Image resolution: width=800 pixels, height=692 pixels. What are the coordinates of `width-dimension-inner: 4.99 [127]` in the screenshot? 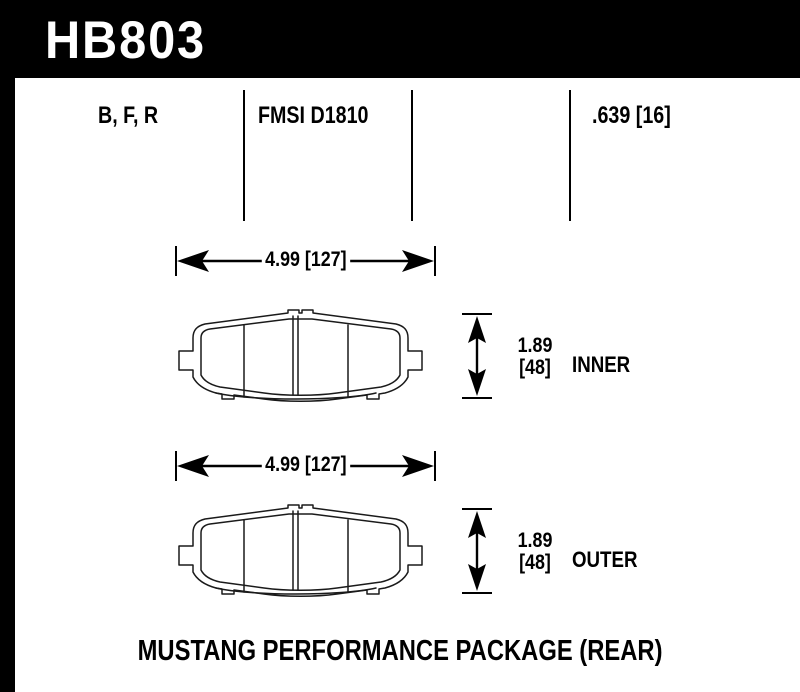 It's located at (305, 263).